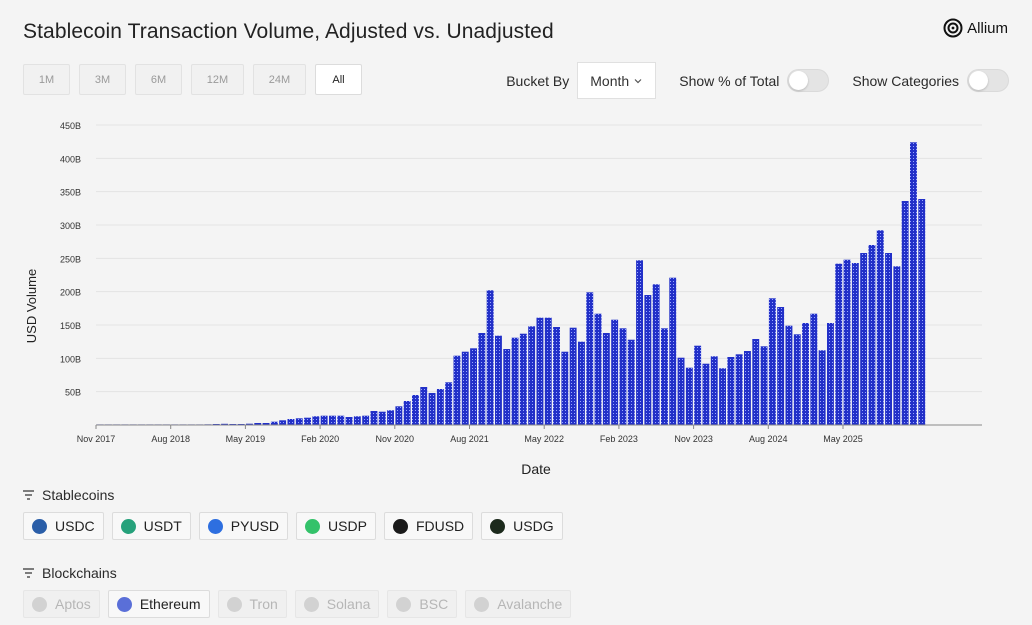 The image size is (1032, 625). What do you see at coordinates (63, 526) in the screenshot?
I see `stablecoin-chip-usdc: USDC` at bounding box center [63, 526].